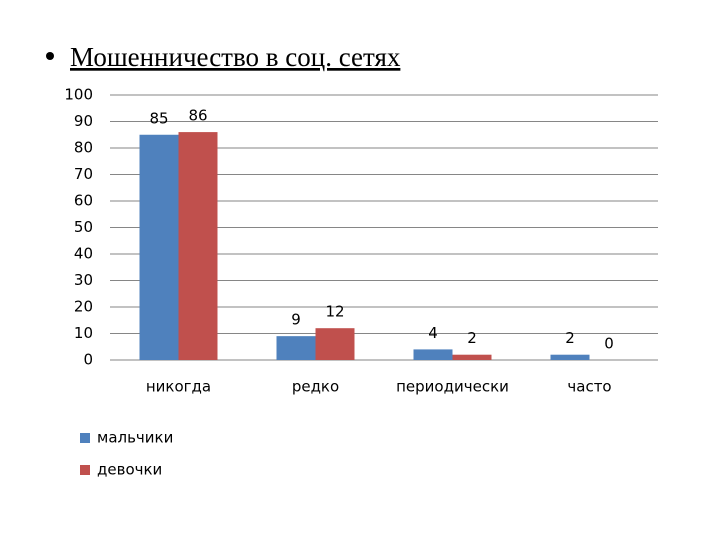  Describe the element at coordinates (83, 201) in the screenshot. I see `y-tick-label: 60` at that location.